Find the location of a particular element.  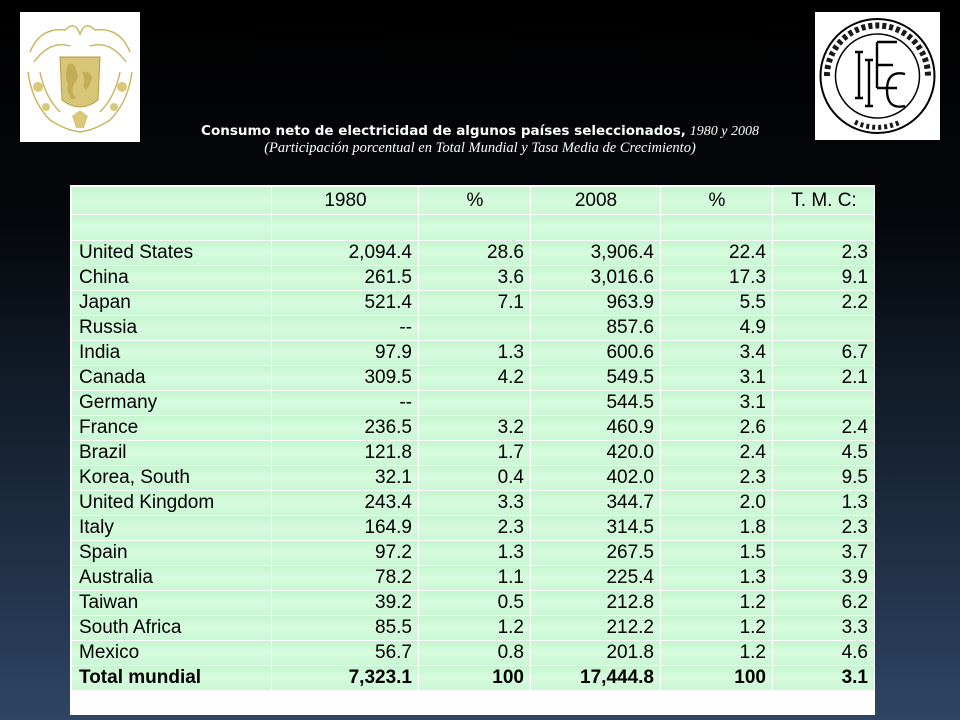

value-cell: 544.5 is located at coordinates (595, 403).